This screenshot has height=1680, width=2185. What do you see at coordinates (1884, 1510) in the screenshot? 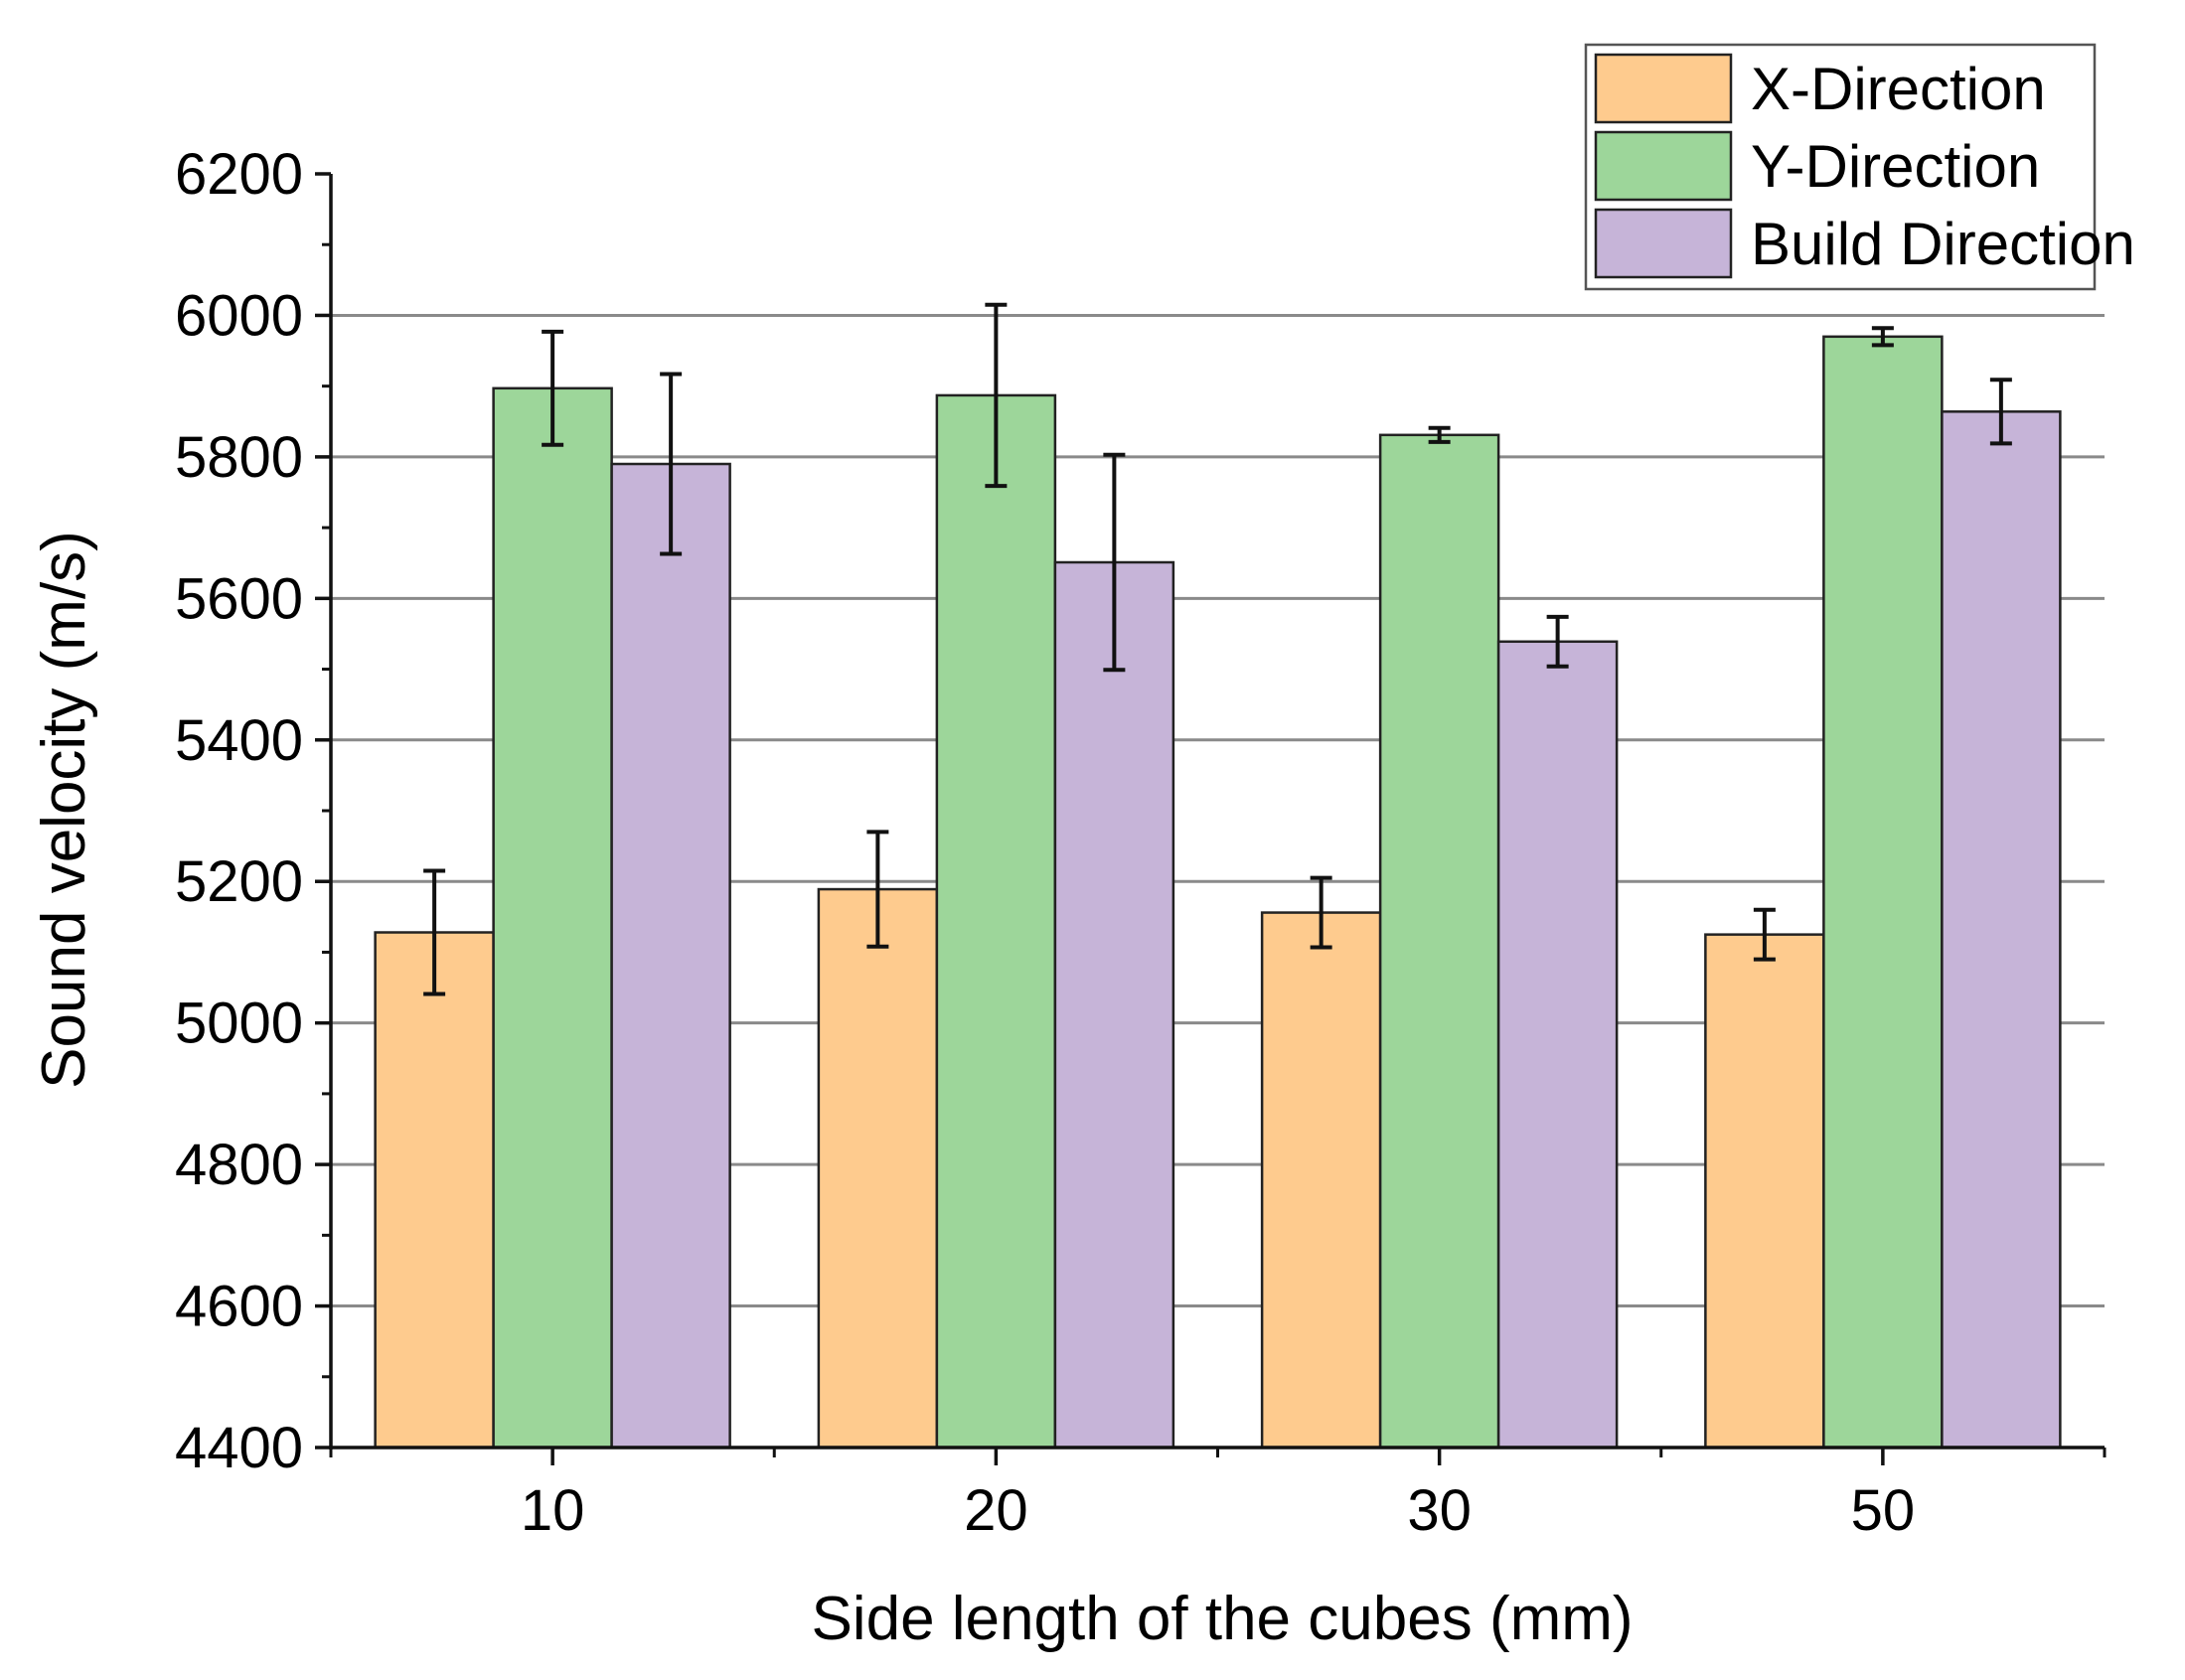
I see `x-tick-label: 50` at bounding box center [1884, 1510].